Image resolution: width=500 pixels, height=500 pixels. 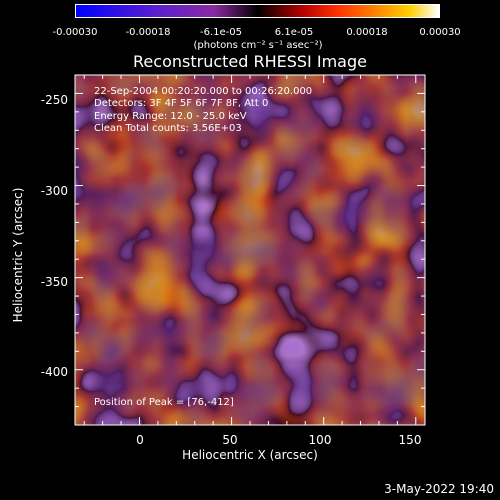 I want to click on colorbar-units: (photons cm⁻² s⁻¹ asec⁻²), so click(x=258, y=45).